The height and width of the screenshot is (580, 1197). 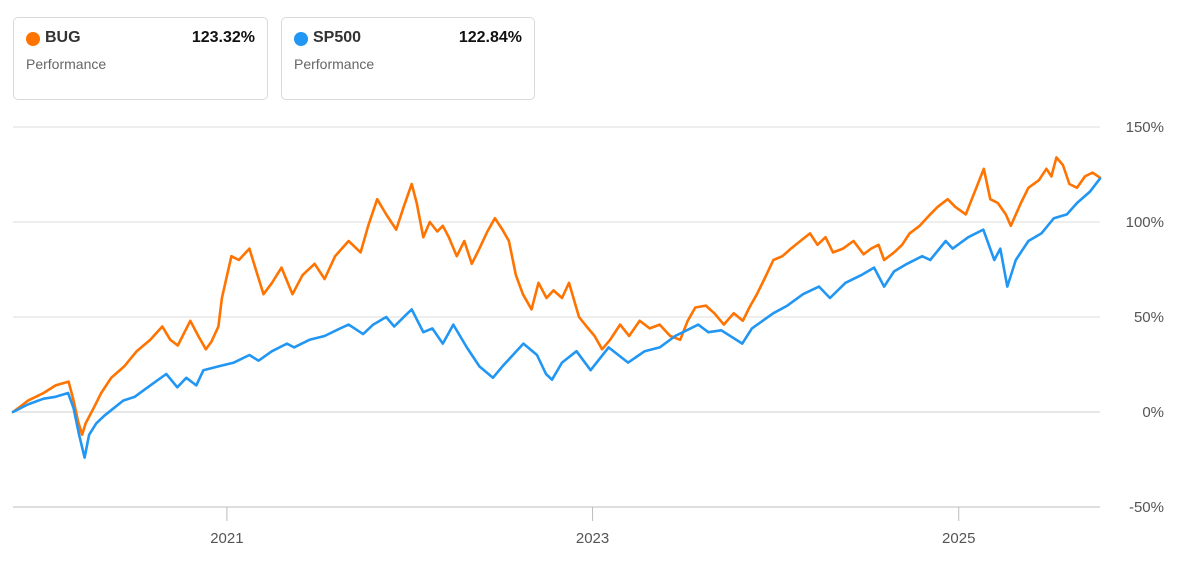 What do you see at coordinates (140, 58) in the screenshot?
I see `legend-card-bug: BUG 123.32% Performance` at bounding box center [140, 58].